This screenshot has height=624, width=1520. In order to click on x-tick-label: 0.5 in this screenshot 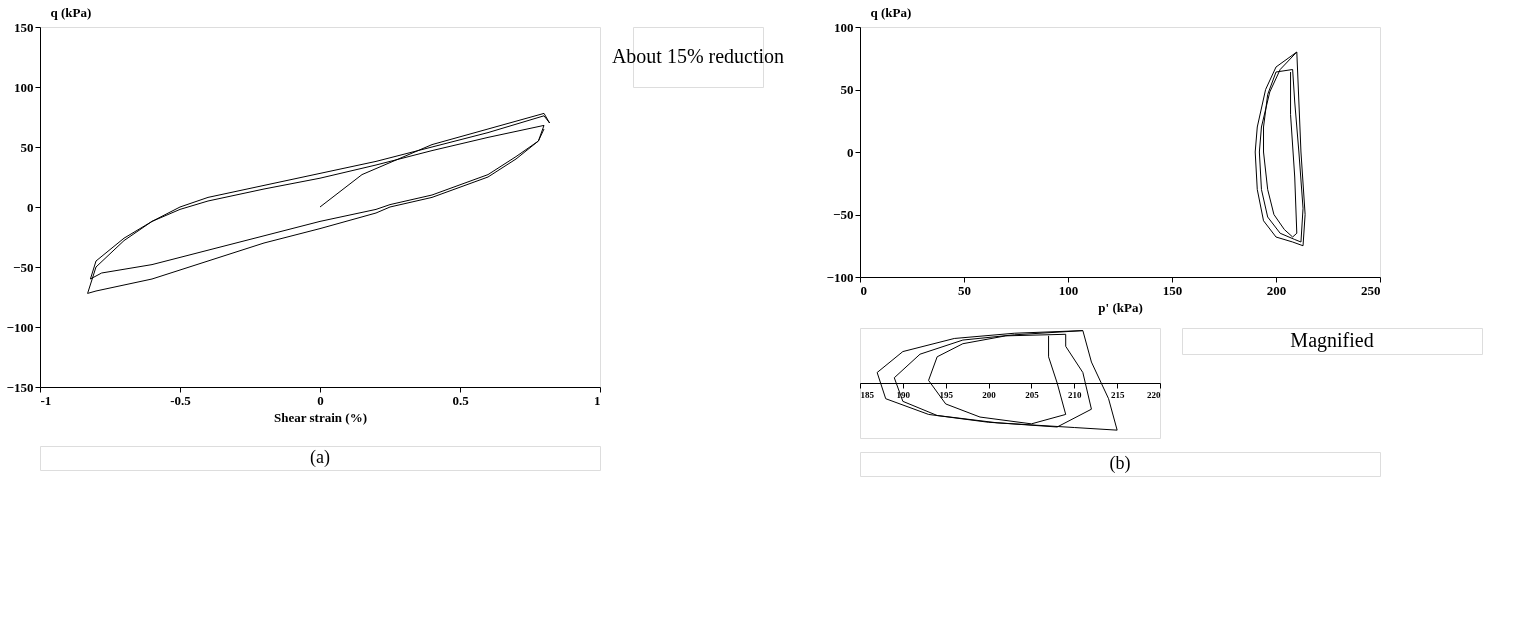, I will do `click(461, 400)`.